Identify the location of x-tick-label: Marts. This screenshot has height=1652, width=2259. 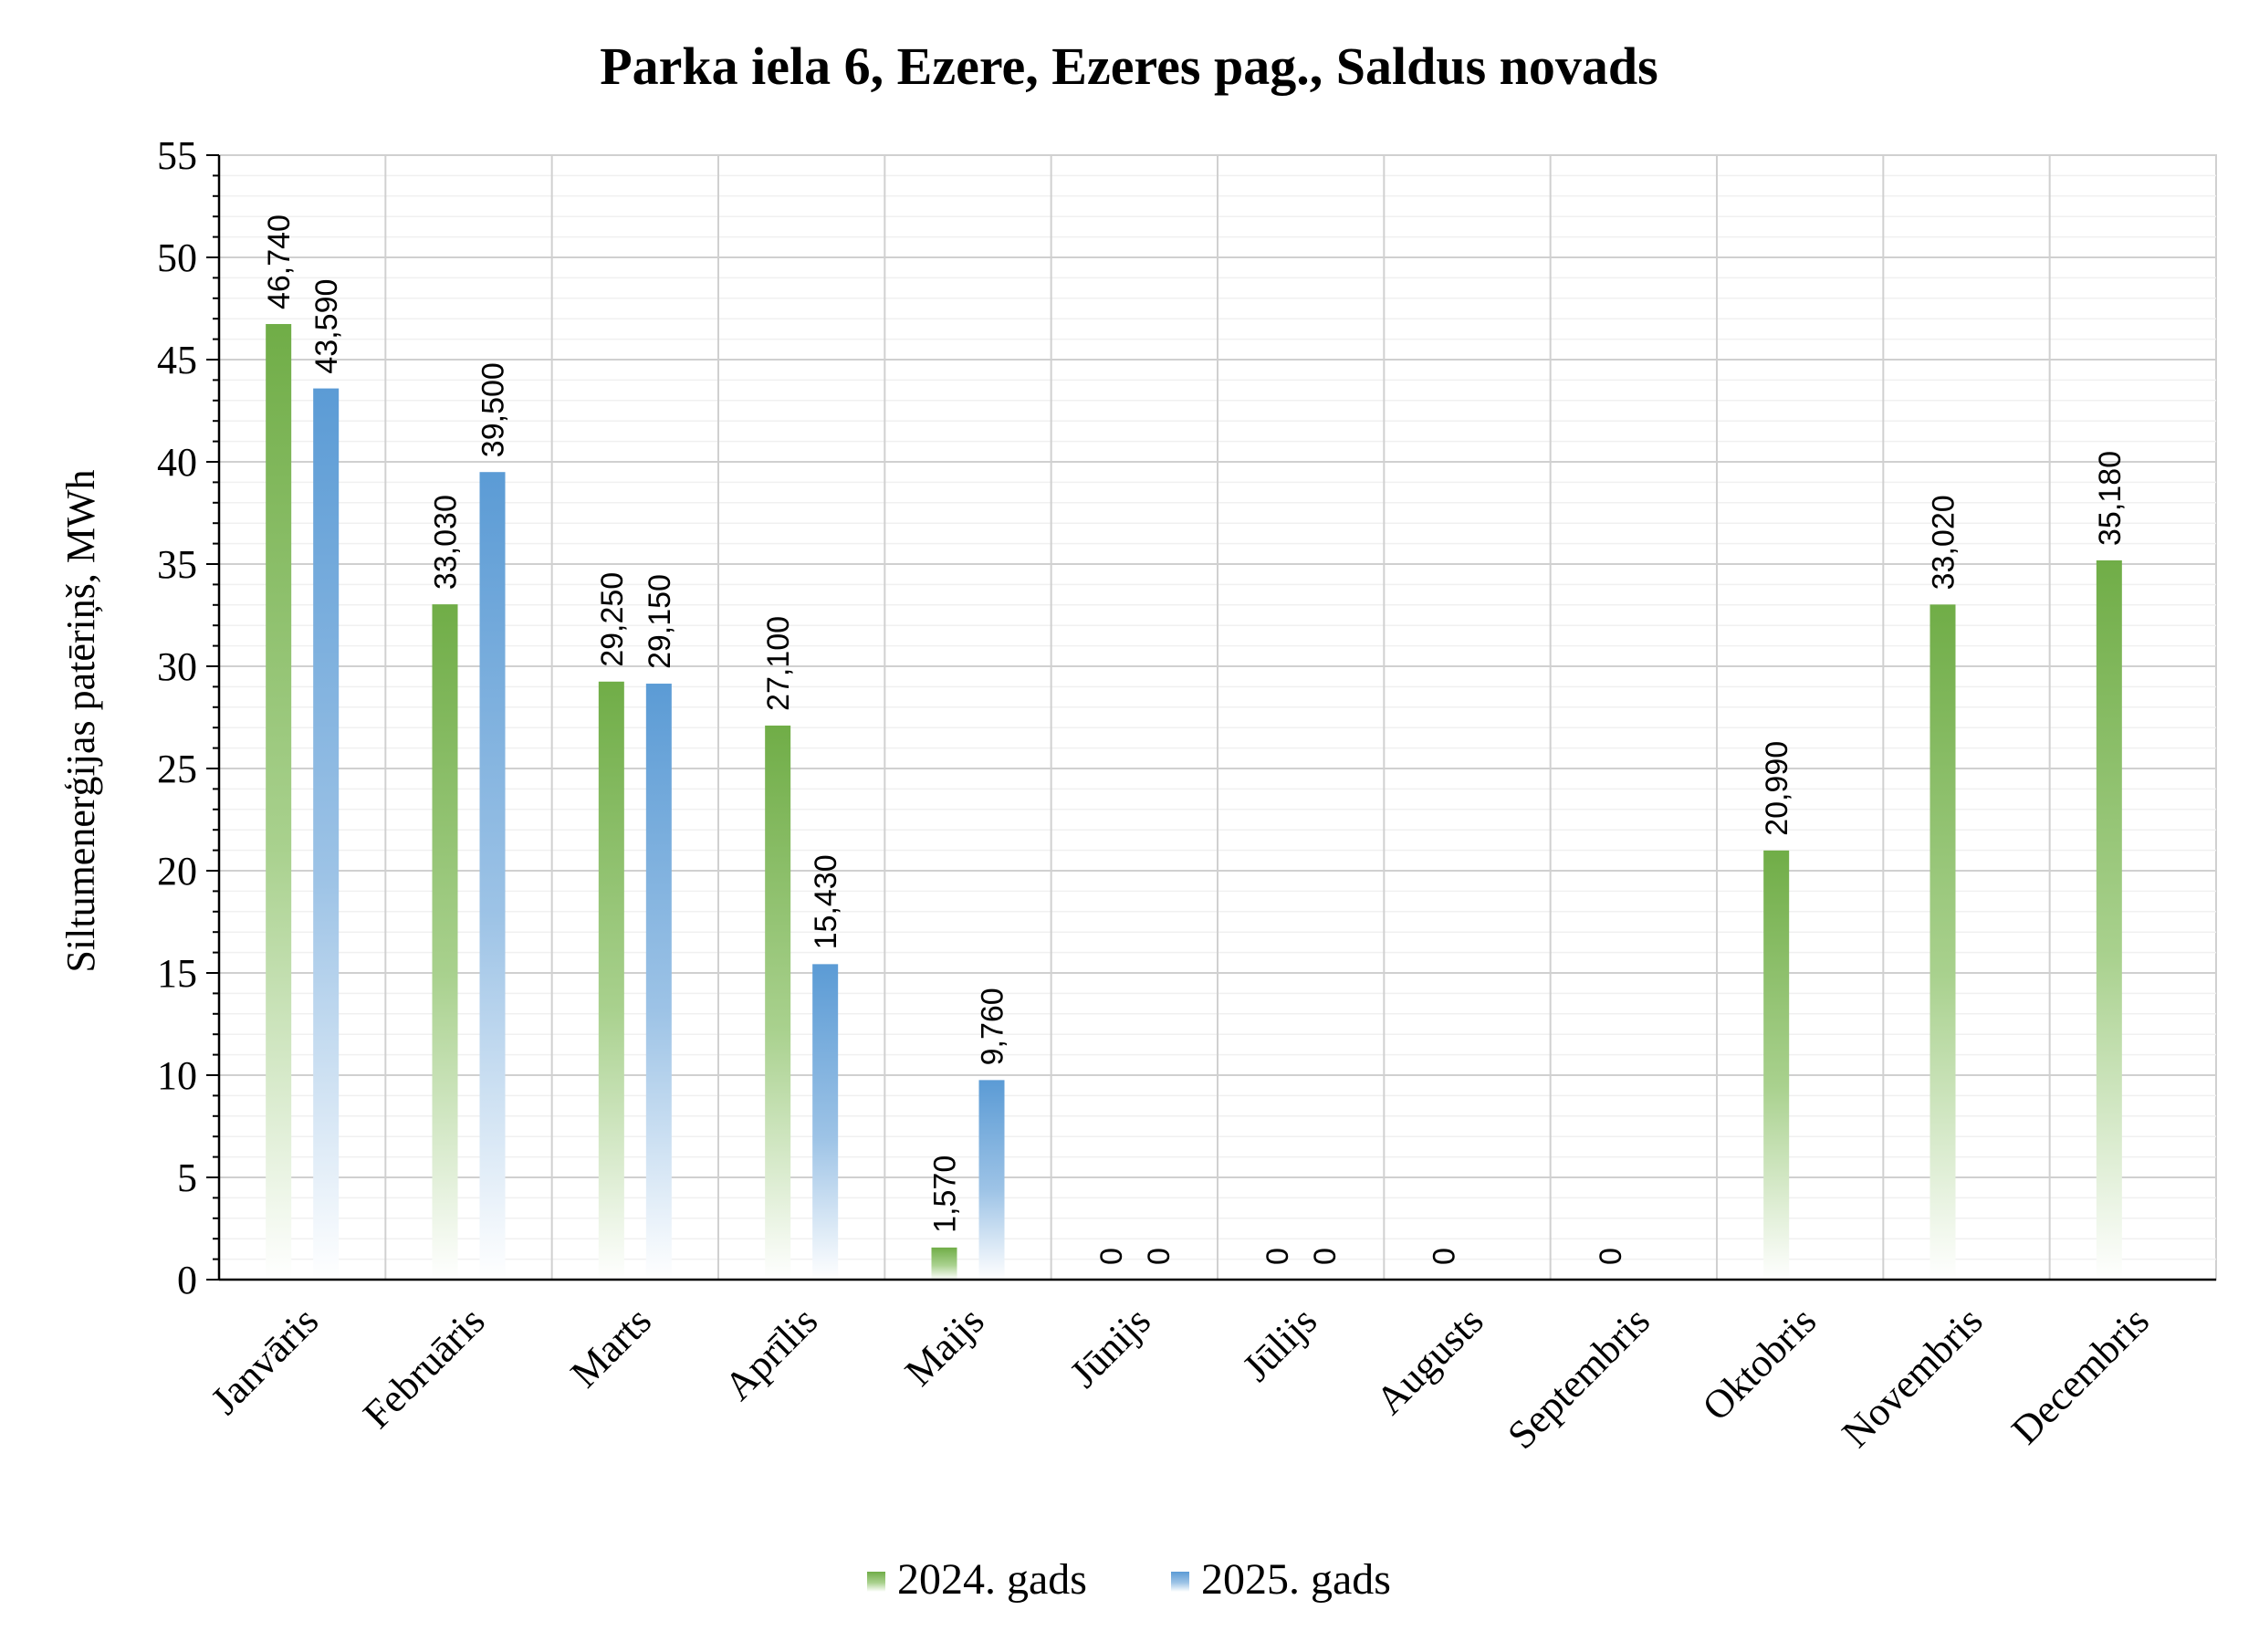
(611, 1347).